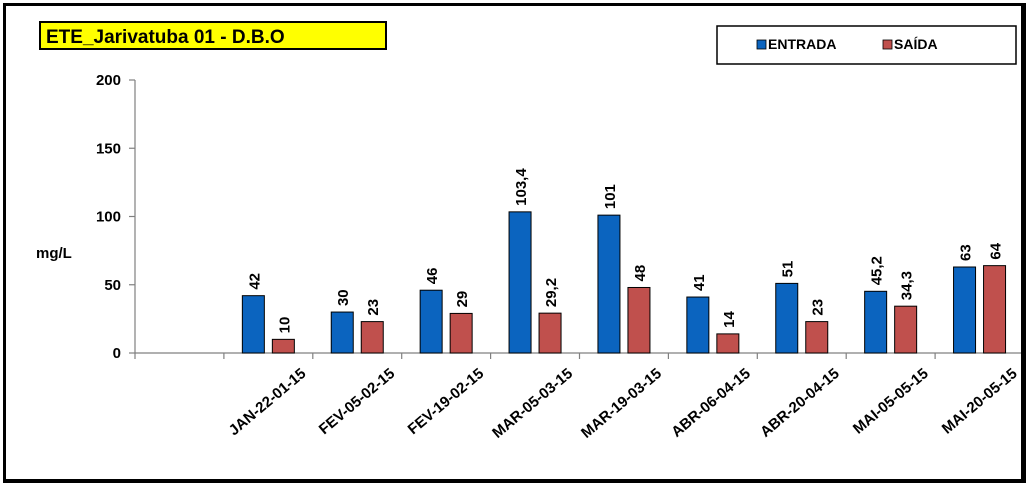 This screenshot has width=1033, height=486. What do you see at coordinates (284, 325) in the screenshot?
I see `data-label: 10` at bounding box center [284, 325].